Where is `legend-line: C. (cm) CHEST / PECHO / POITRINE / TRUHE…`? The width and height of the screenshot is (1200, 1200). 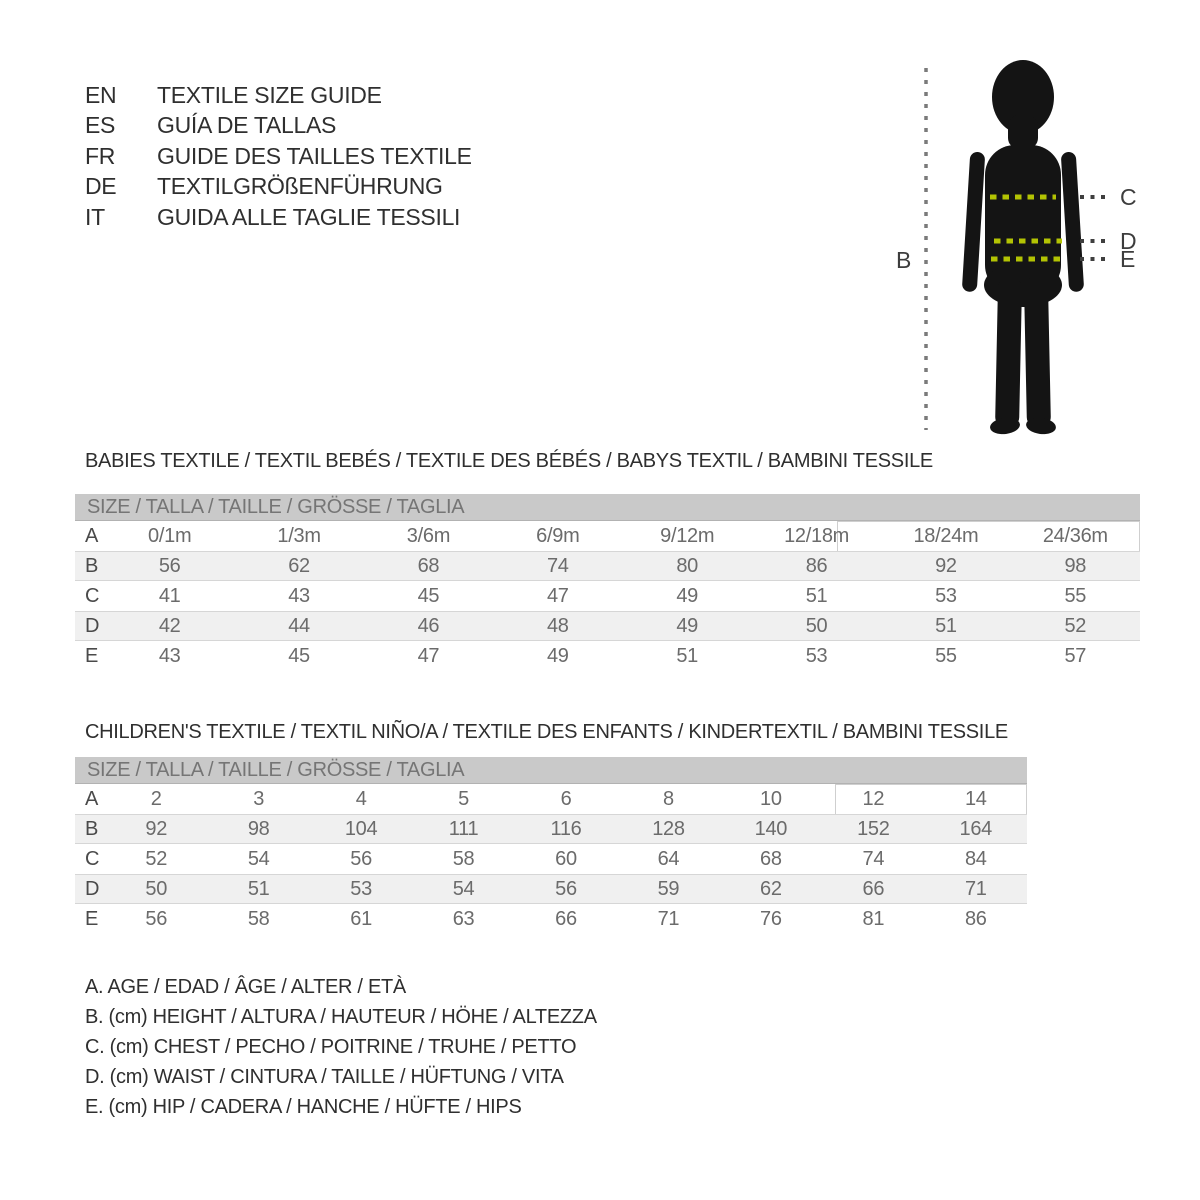 legend-line: C. (cm) CHEST / PECHO / POITRINE / TRUHE… is located at coordinates (331, 1047).